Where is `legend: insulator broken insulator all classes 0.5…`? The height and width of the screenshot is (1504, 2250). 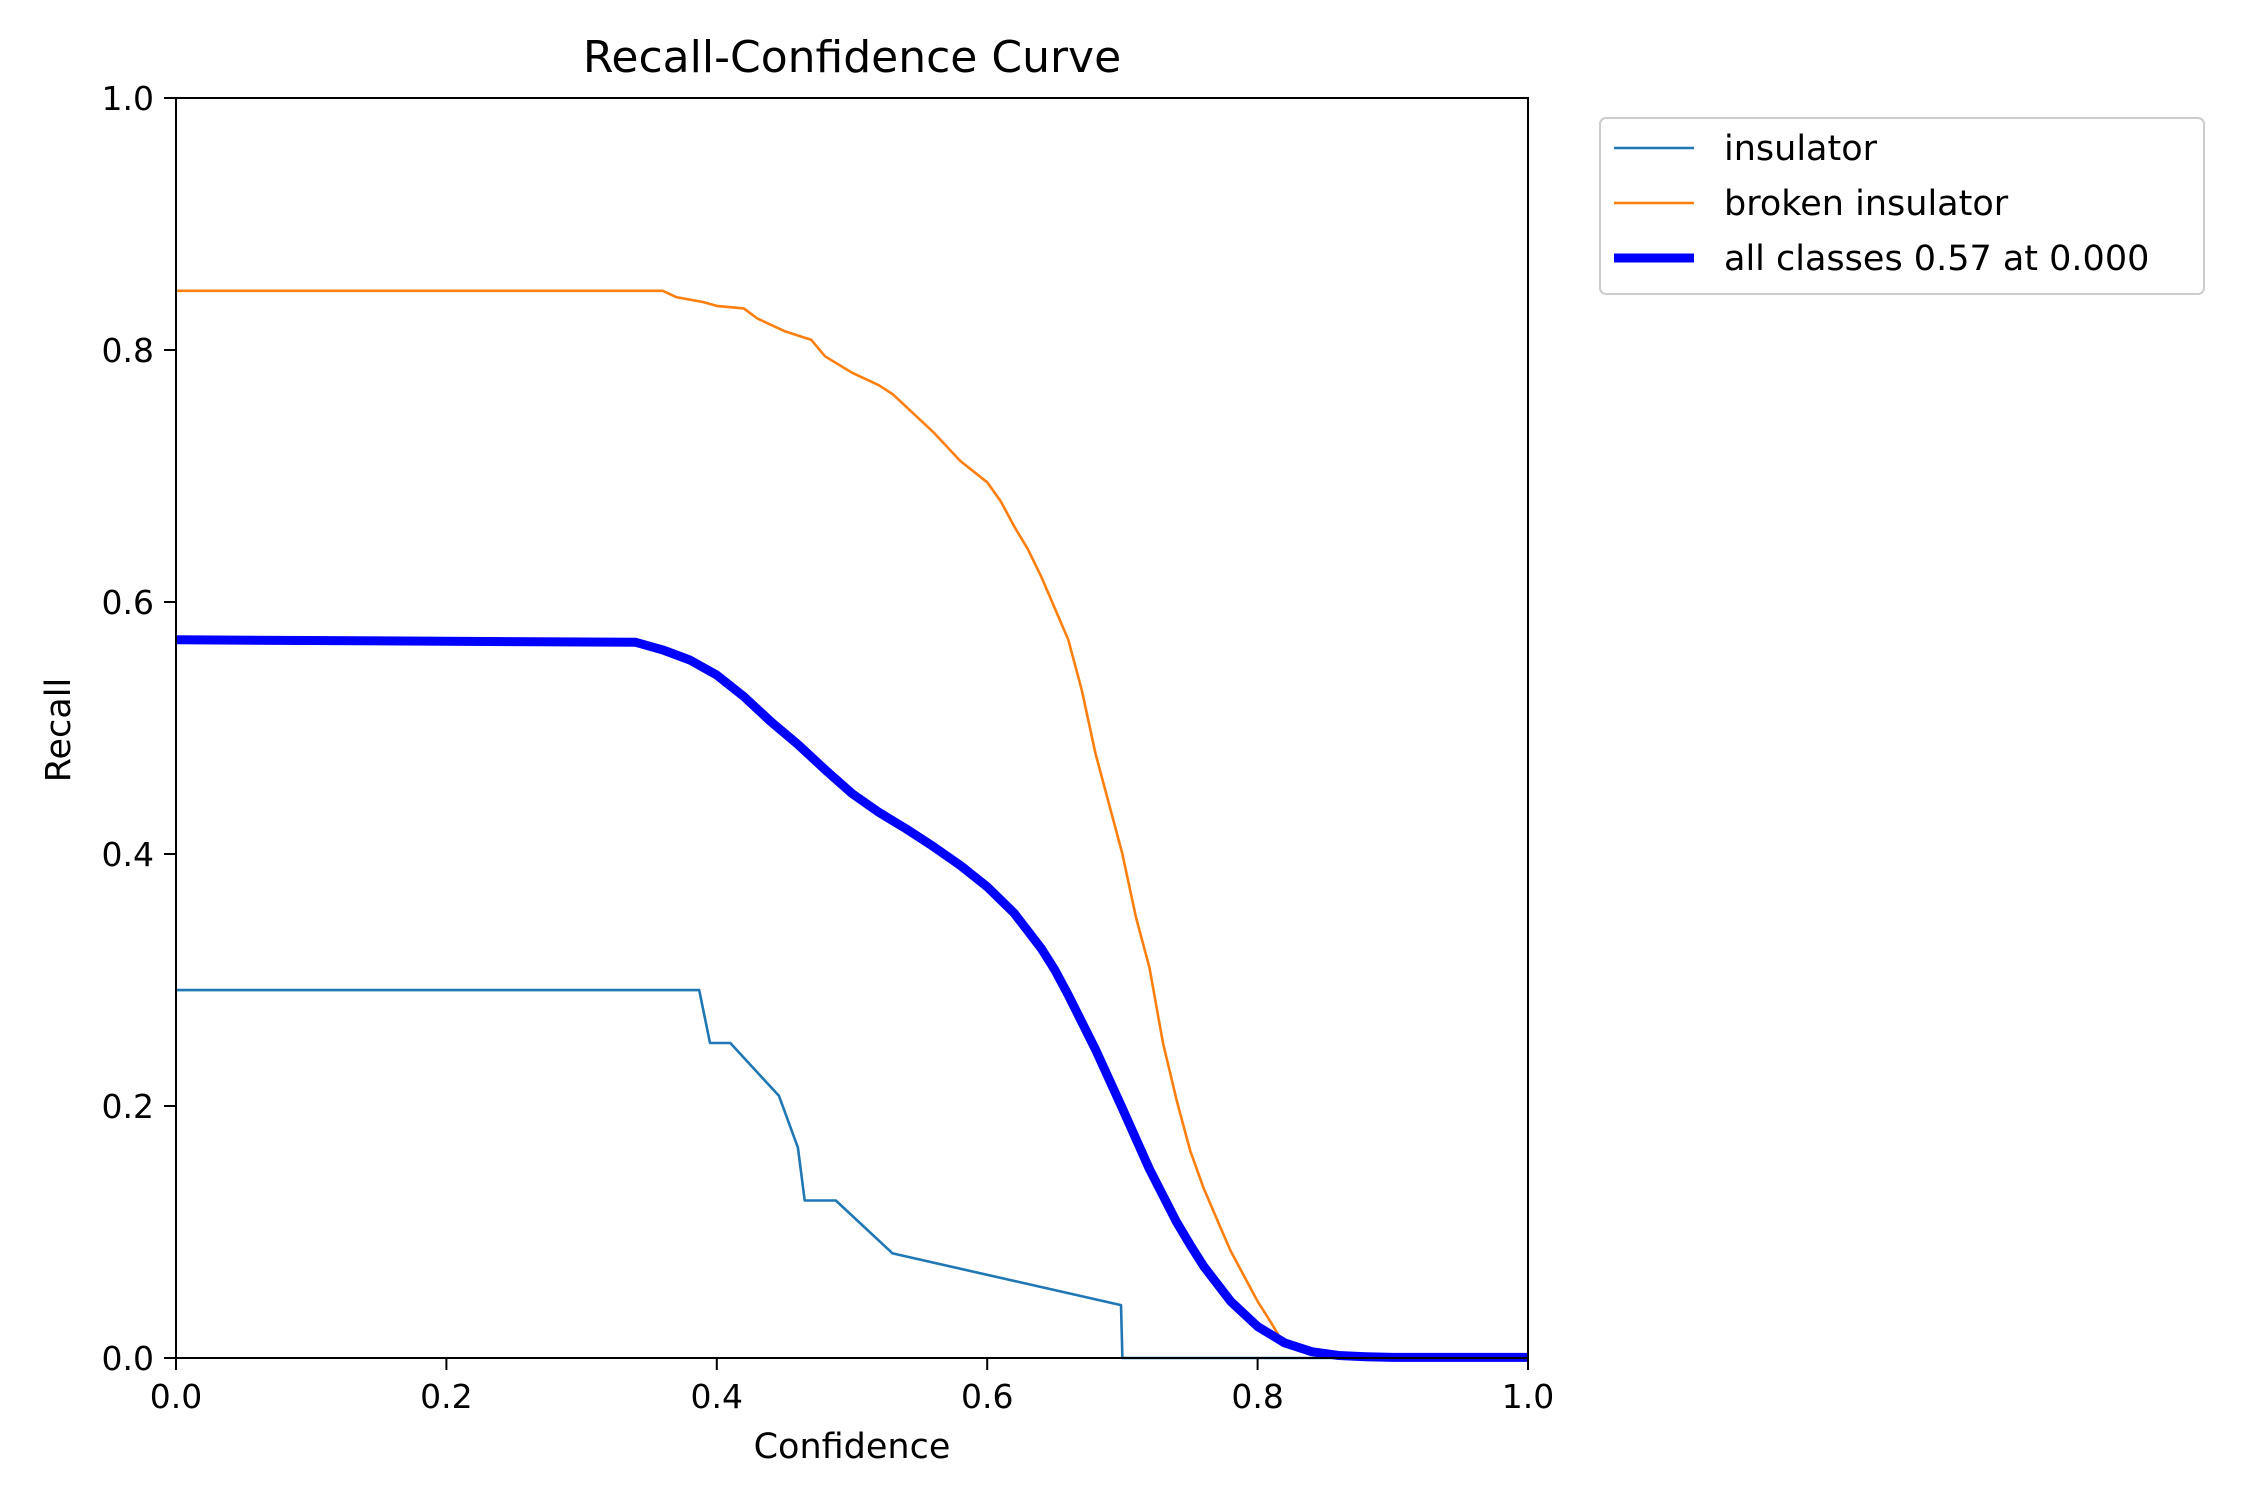
legend: insulator broken insulator all classes 0.5… is located at coordinates (1902, 206).